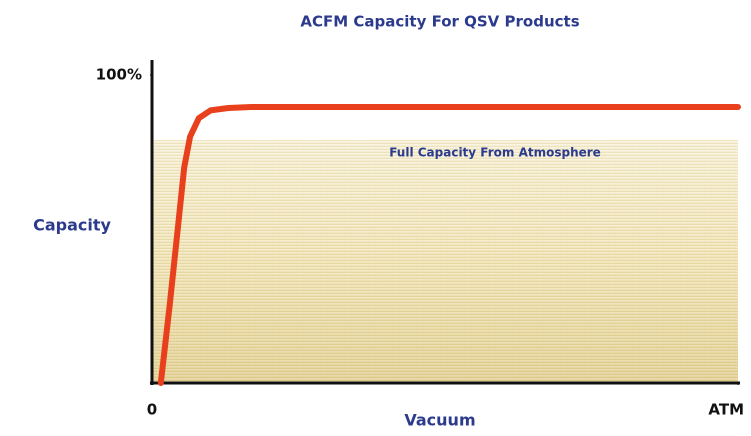 The image size is (751, 436). What do you see at coordinates (72, 225) in the screenshot?
I see `y-axis-label: Capacity` at bounding box center [72, 225].